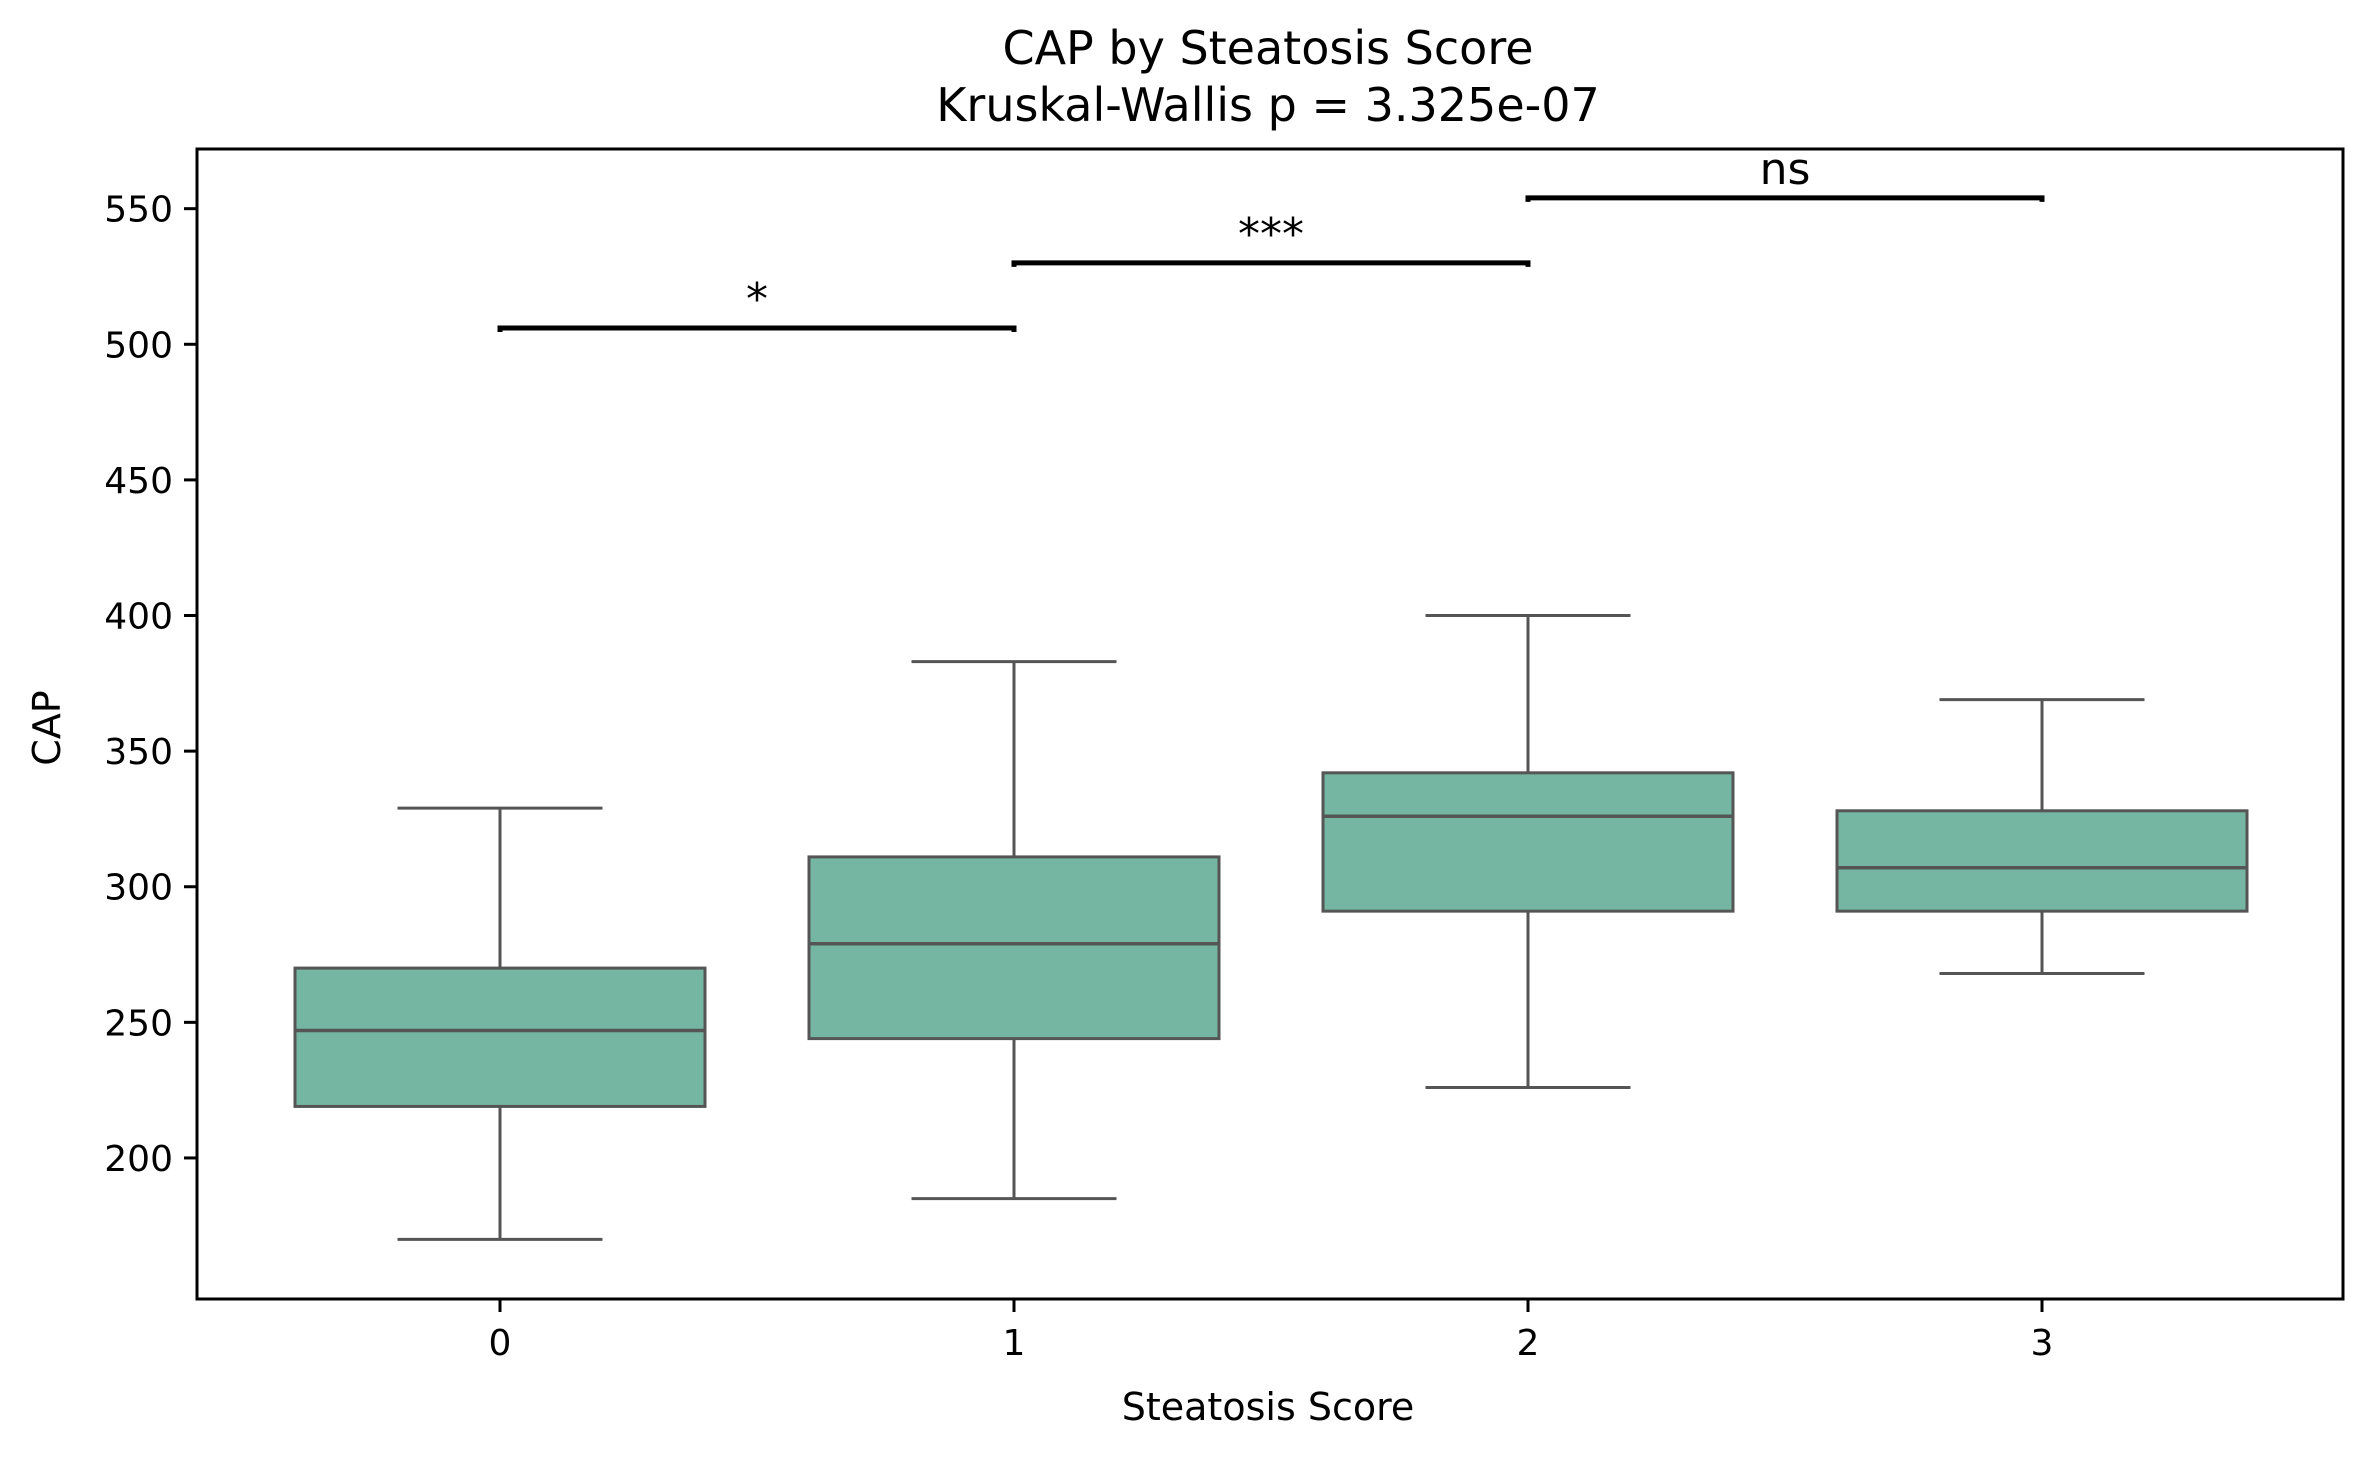 The height and width of the screenshot is (1459, 2370). Describe the element at coordinates (138, 1023) in the screenshot. I see `y-tick-label: 250` at that location.